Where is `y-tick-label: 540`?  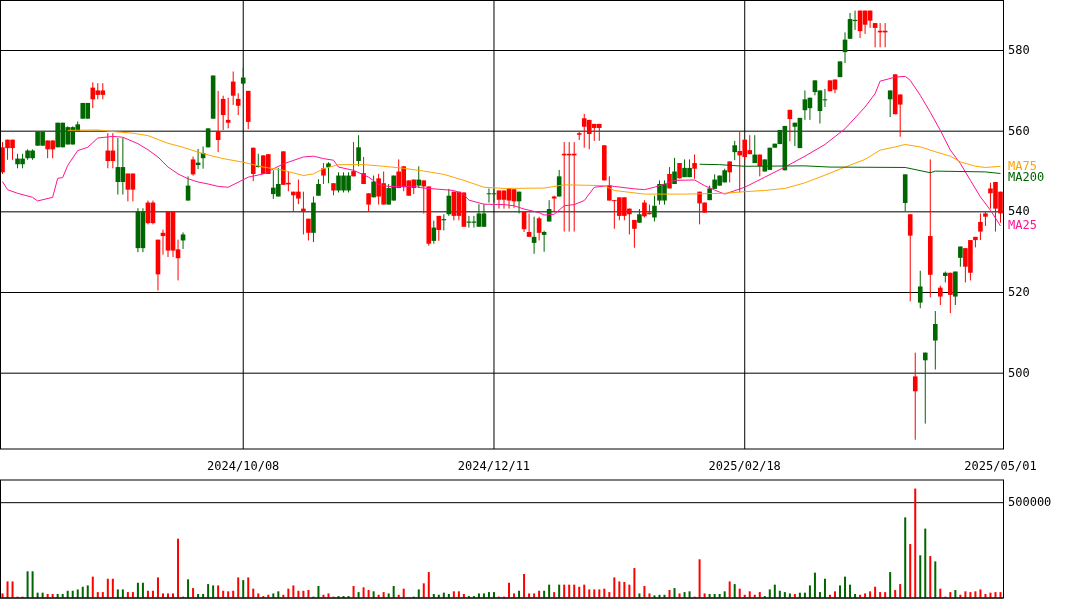 y-tick-label: 540 is located at coordinates (1019, 211).